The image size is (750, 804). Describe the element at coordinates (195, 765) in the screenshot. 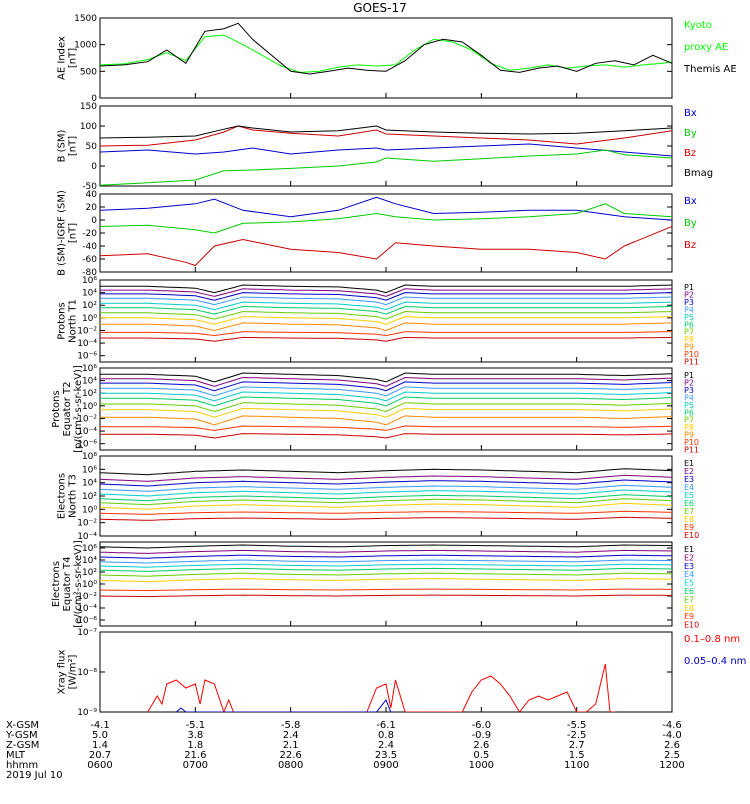

I see `x-axis-tick-label: 0700` at that location.